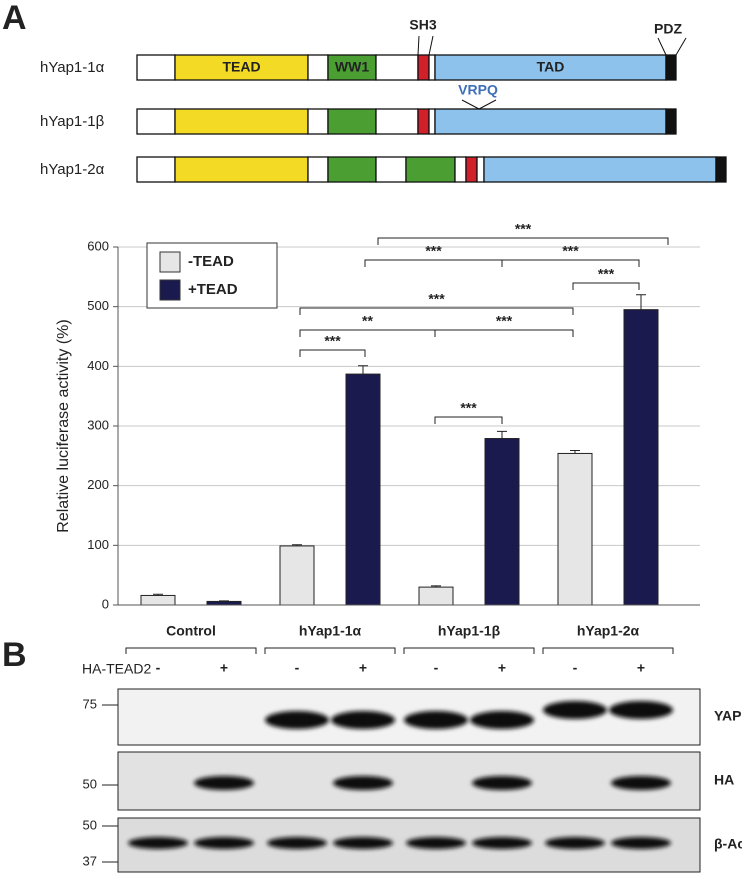 The width and height of the screenshot is (742, 873). Describe the element at coordinates (330, 631) in the screenshot. I see `lane-group: hYap1-1α` at that location.